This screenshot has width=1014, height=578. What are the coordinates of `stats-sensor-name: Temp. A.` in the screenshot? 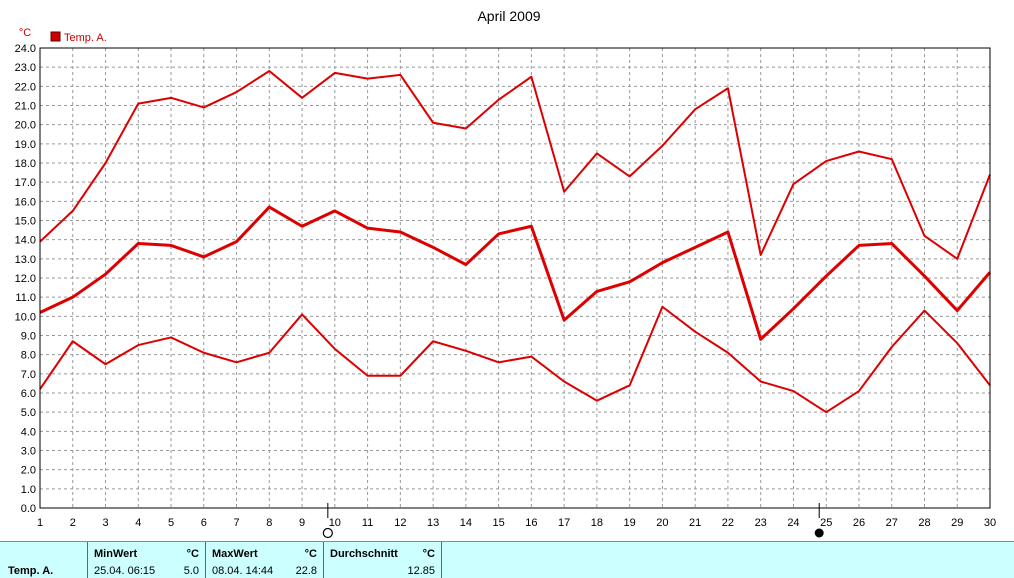 It's located at (31, 571).